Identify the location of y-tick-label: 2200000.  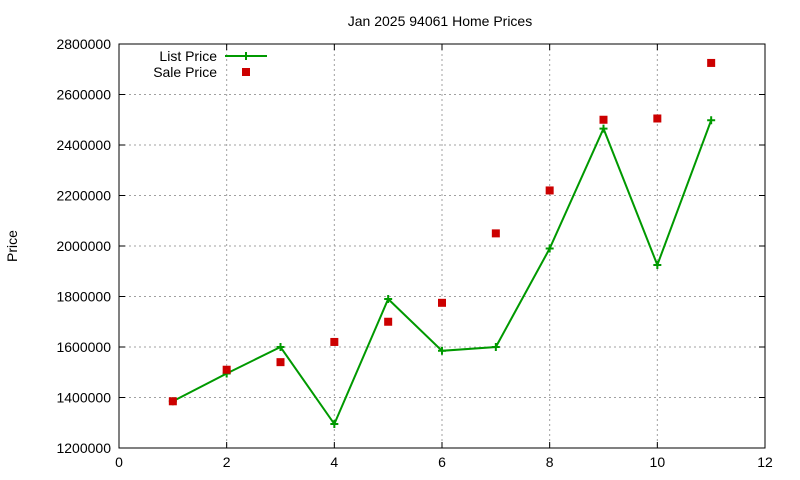
(83, 196).